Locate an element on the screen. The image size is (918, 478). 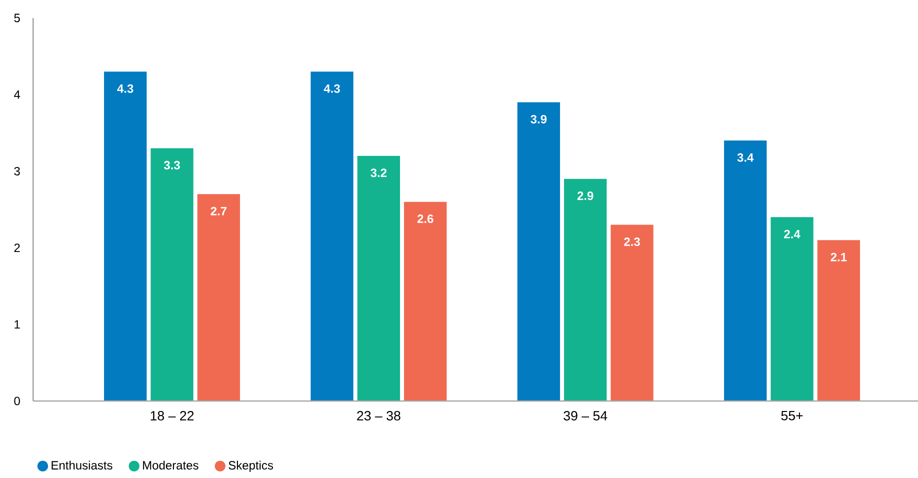
y-tick-label: 4 is located at coordinates (17, 94).